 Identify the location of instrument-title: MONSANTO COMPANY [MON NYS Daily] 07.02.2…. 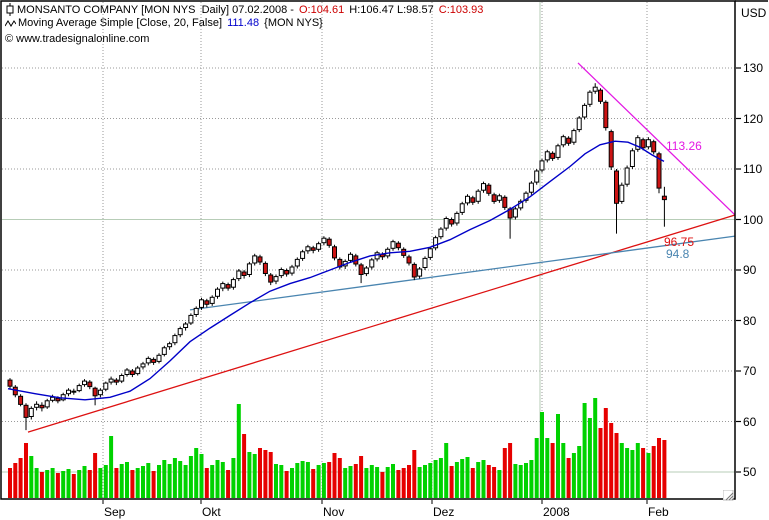
(157, 9).